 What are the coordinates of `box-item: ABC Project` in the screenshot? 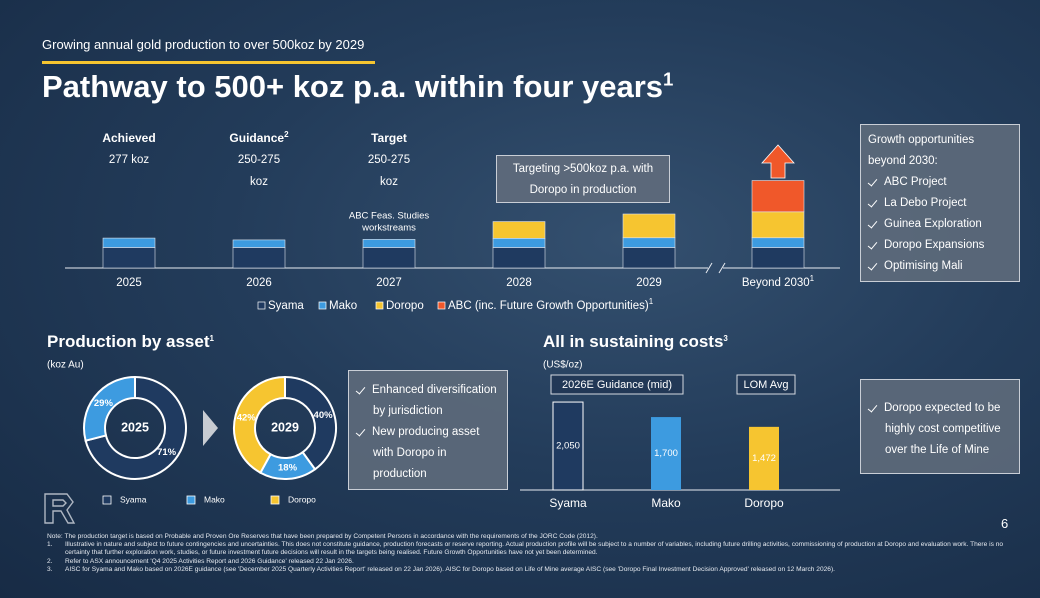 It's located at (943, 182).